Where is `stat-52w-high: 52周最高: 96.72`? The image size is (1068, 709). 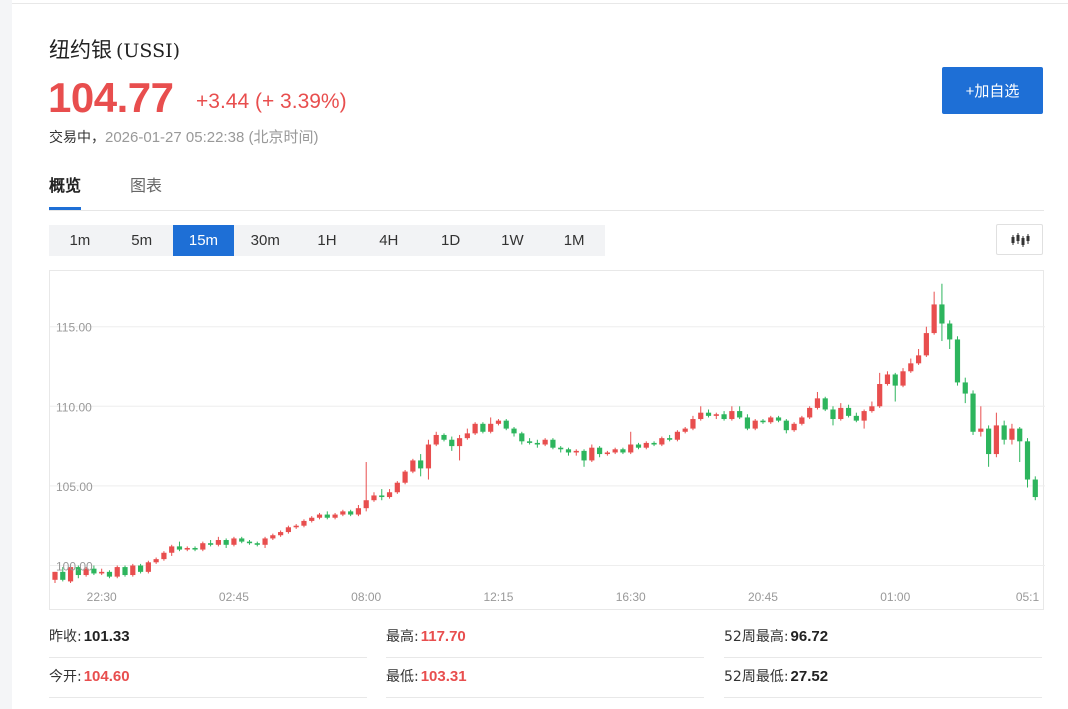 stat-52w-high: 52周最高: 96.72 is located at coordinates (883, 638).